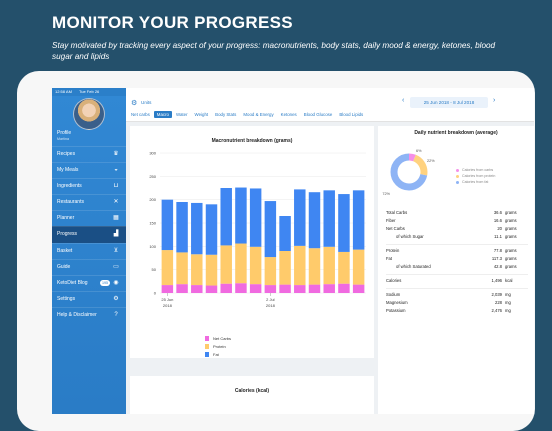  Describe the element at coordinates (318, 114) in the screenshot. I see `tab-blood-glucose: Blood Glucose` at that location.